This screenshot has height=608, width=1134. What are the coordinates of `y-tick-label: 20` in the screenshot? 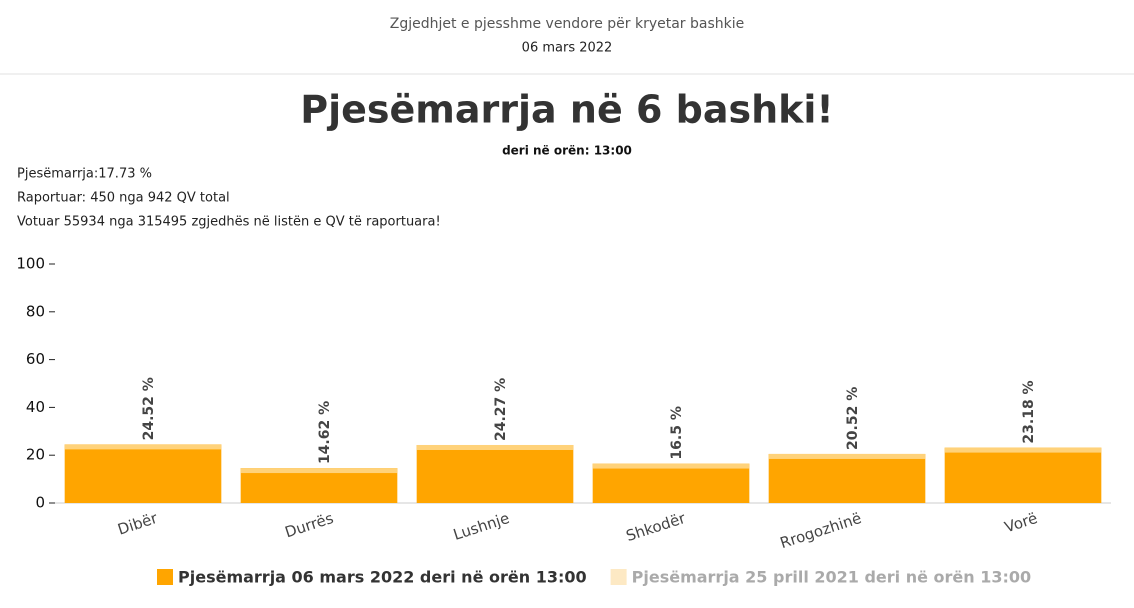 It's located at (35, 455).